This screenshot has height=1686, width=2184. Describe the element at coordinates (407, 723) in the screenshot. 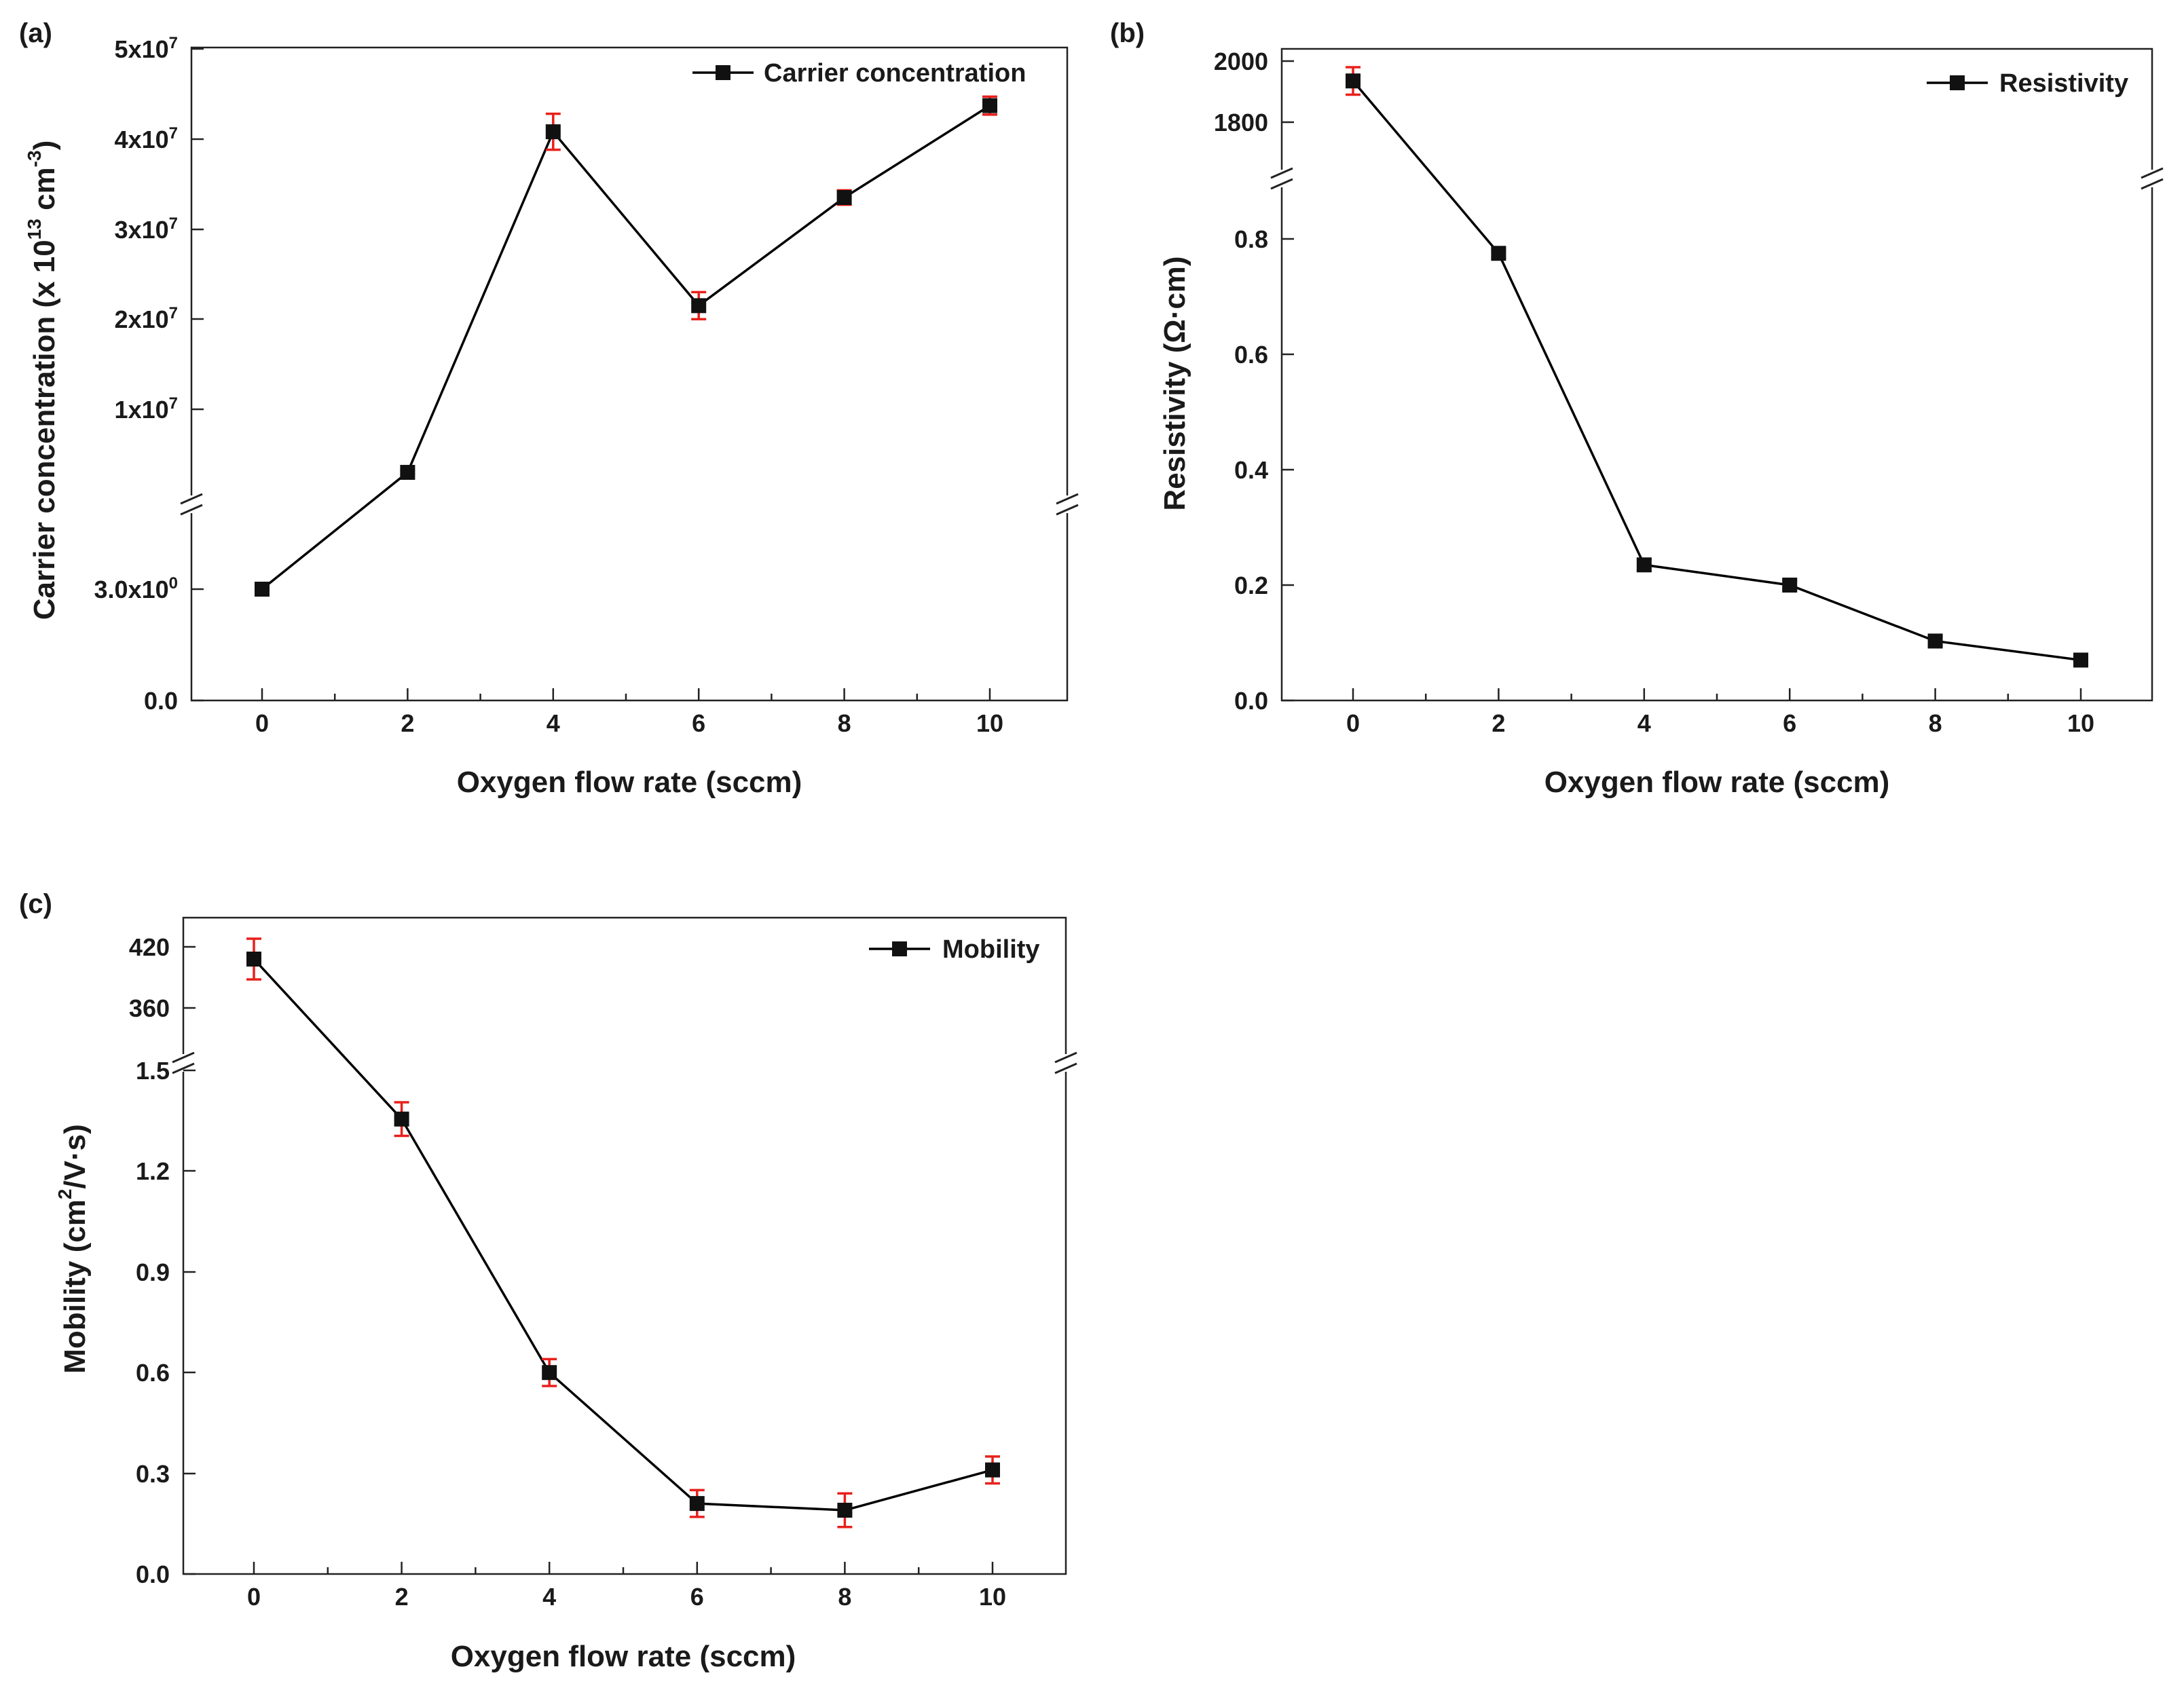

I see `panel-a-xtick-label: 2` at that location.